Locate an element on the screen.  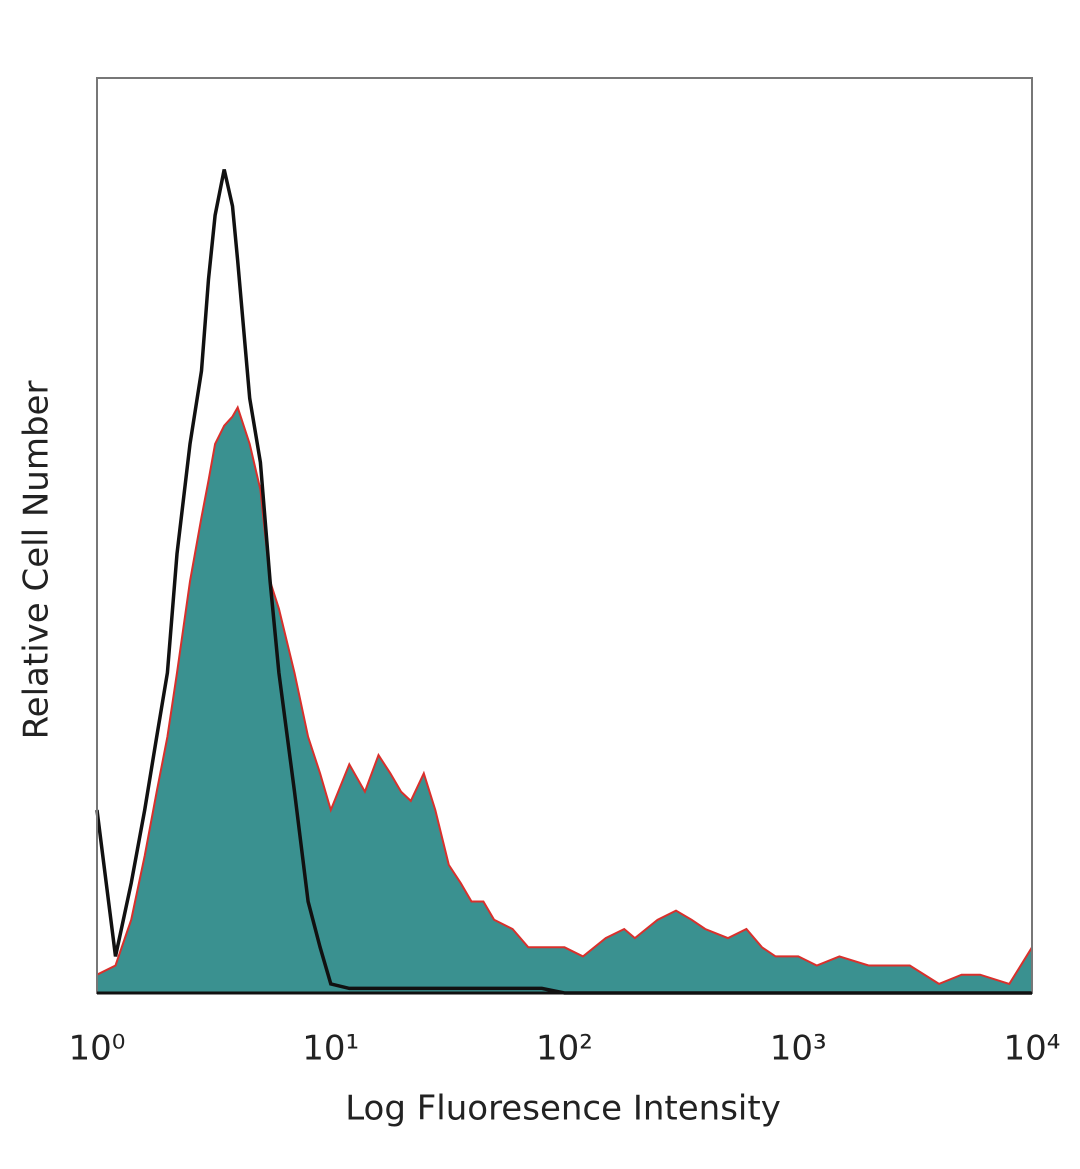
x-tick-label: 10⁰ is located at coordinates (97, 1049).